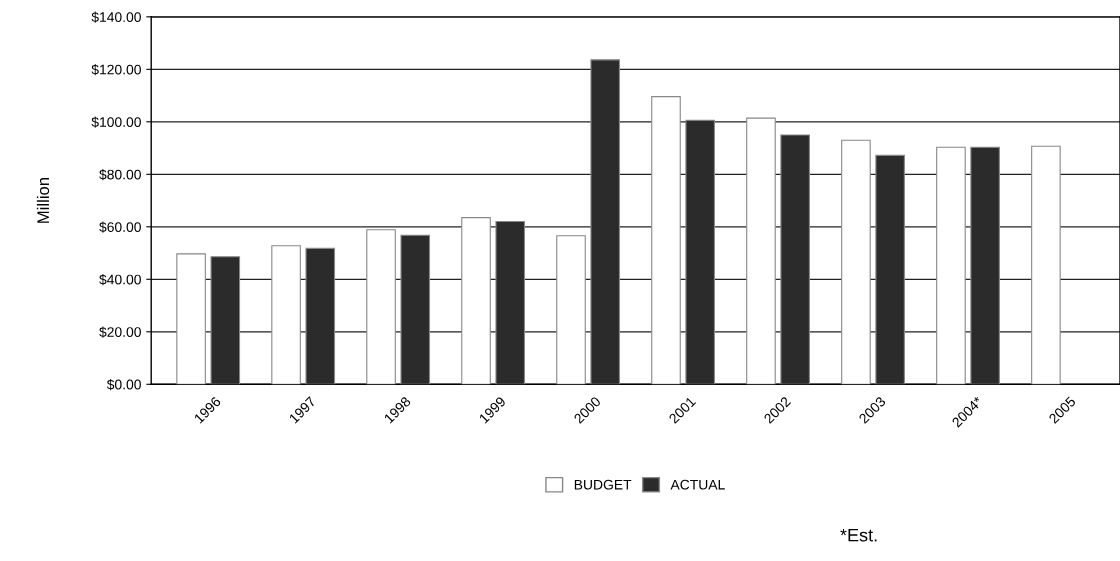  Describe the element at coordinates (116, 122) in the screenshot. I see `y-tick-label: $100.00` at that location.